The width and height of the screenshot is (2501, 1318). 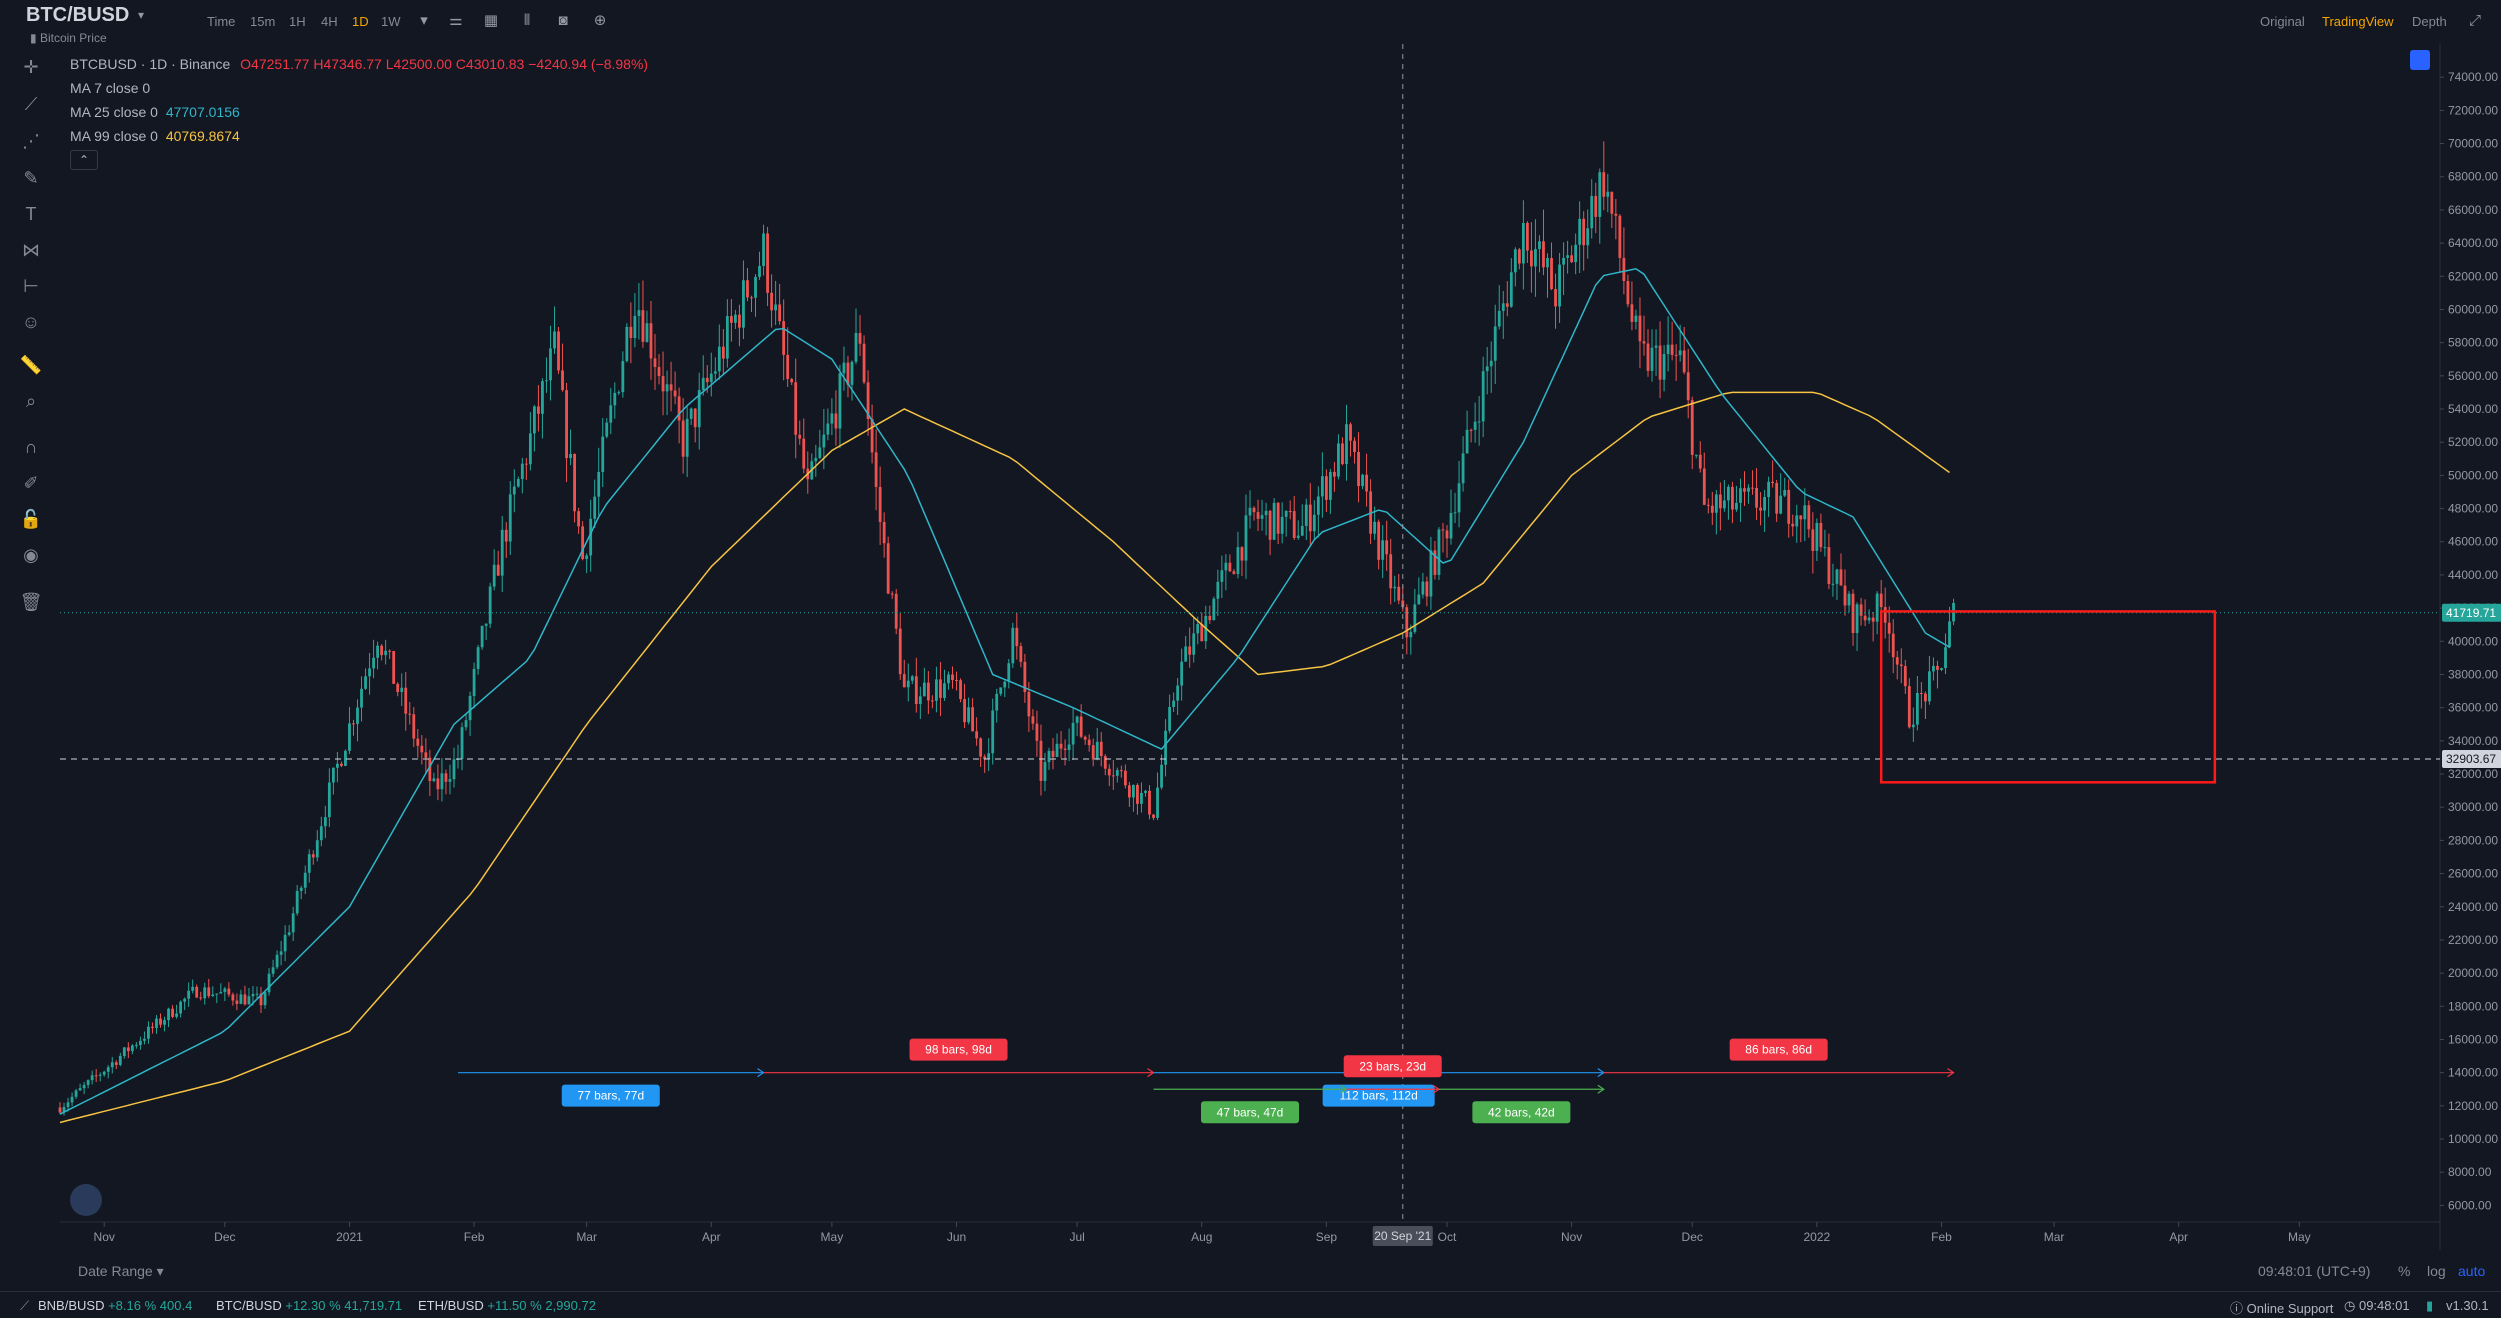 I want to click on view-depth: Depth, so click(x=2429, y=21).